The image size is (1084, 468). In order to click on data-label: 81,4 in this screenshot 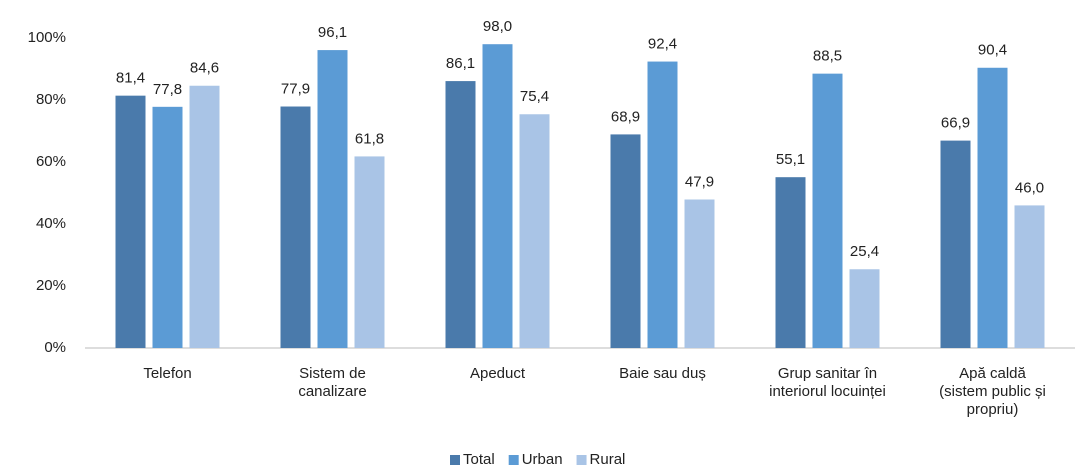, I will do `click(130, 78)`.